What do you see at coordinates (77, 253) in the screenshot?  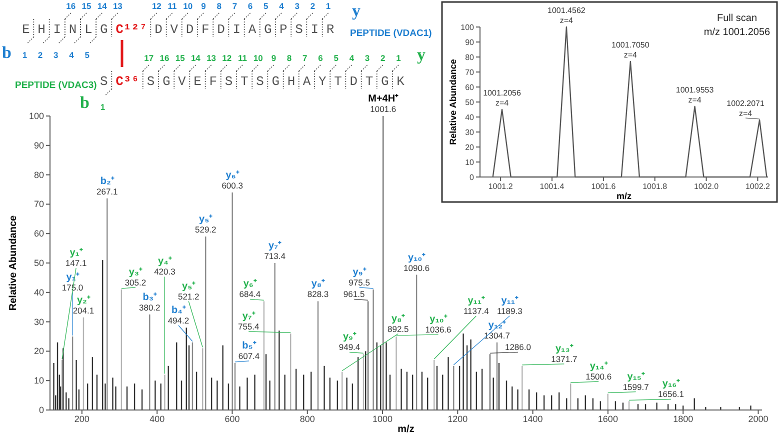 I see `annotation: y₁⁺` at bounding box center [77, 253].